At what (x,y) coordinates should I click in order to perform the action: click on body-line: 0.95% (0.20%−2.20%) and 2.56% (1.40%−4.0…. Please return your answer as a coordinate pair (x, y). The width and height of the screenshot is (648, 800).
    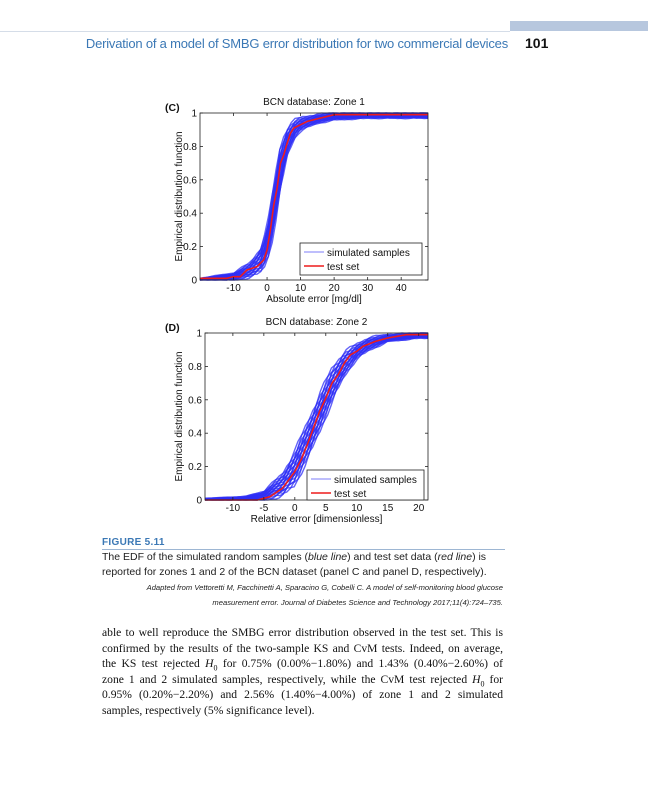
    Looking at the image, I should click on (302, 694).